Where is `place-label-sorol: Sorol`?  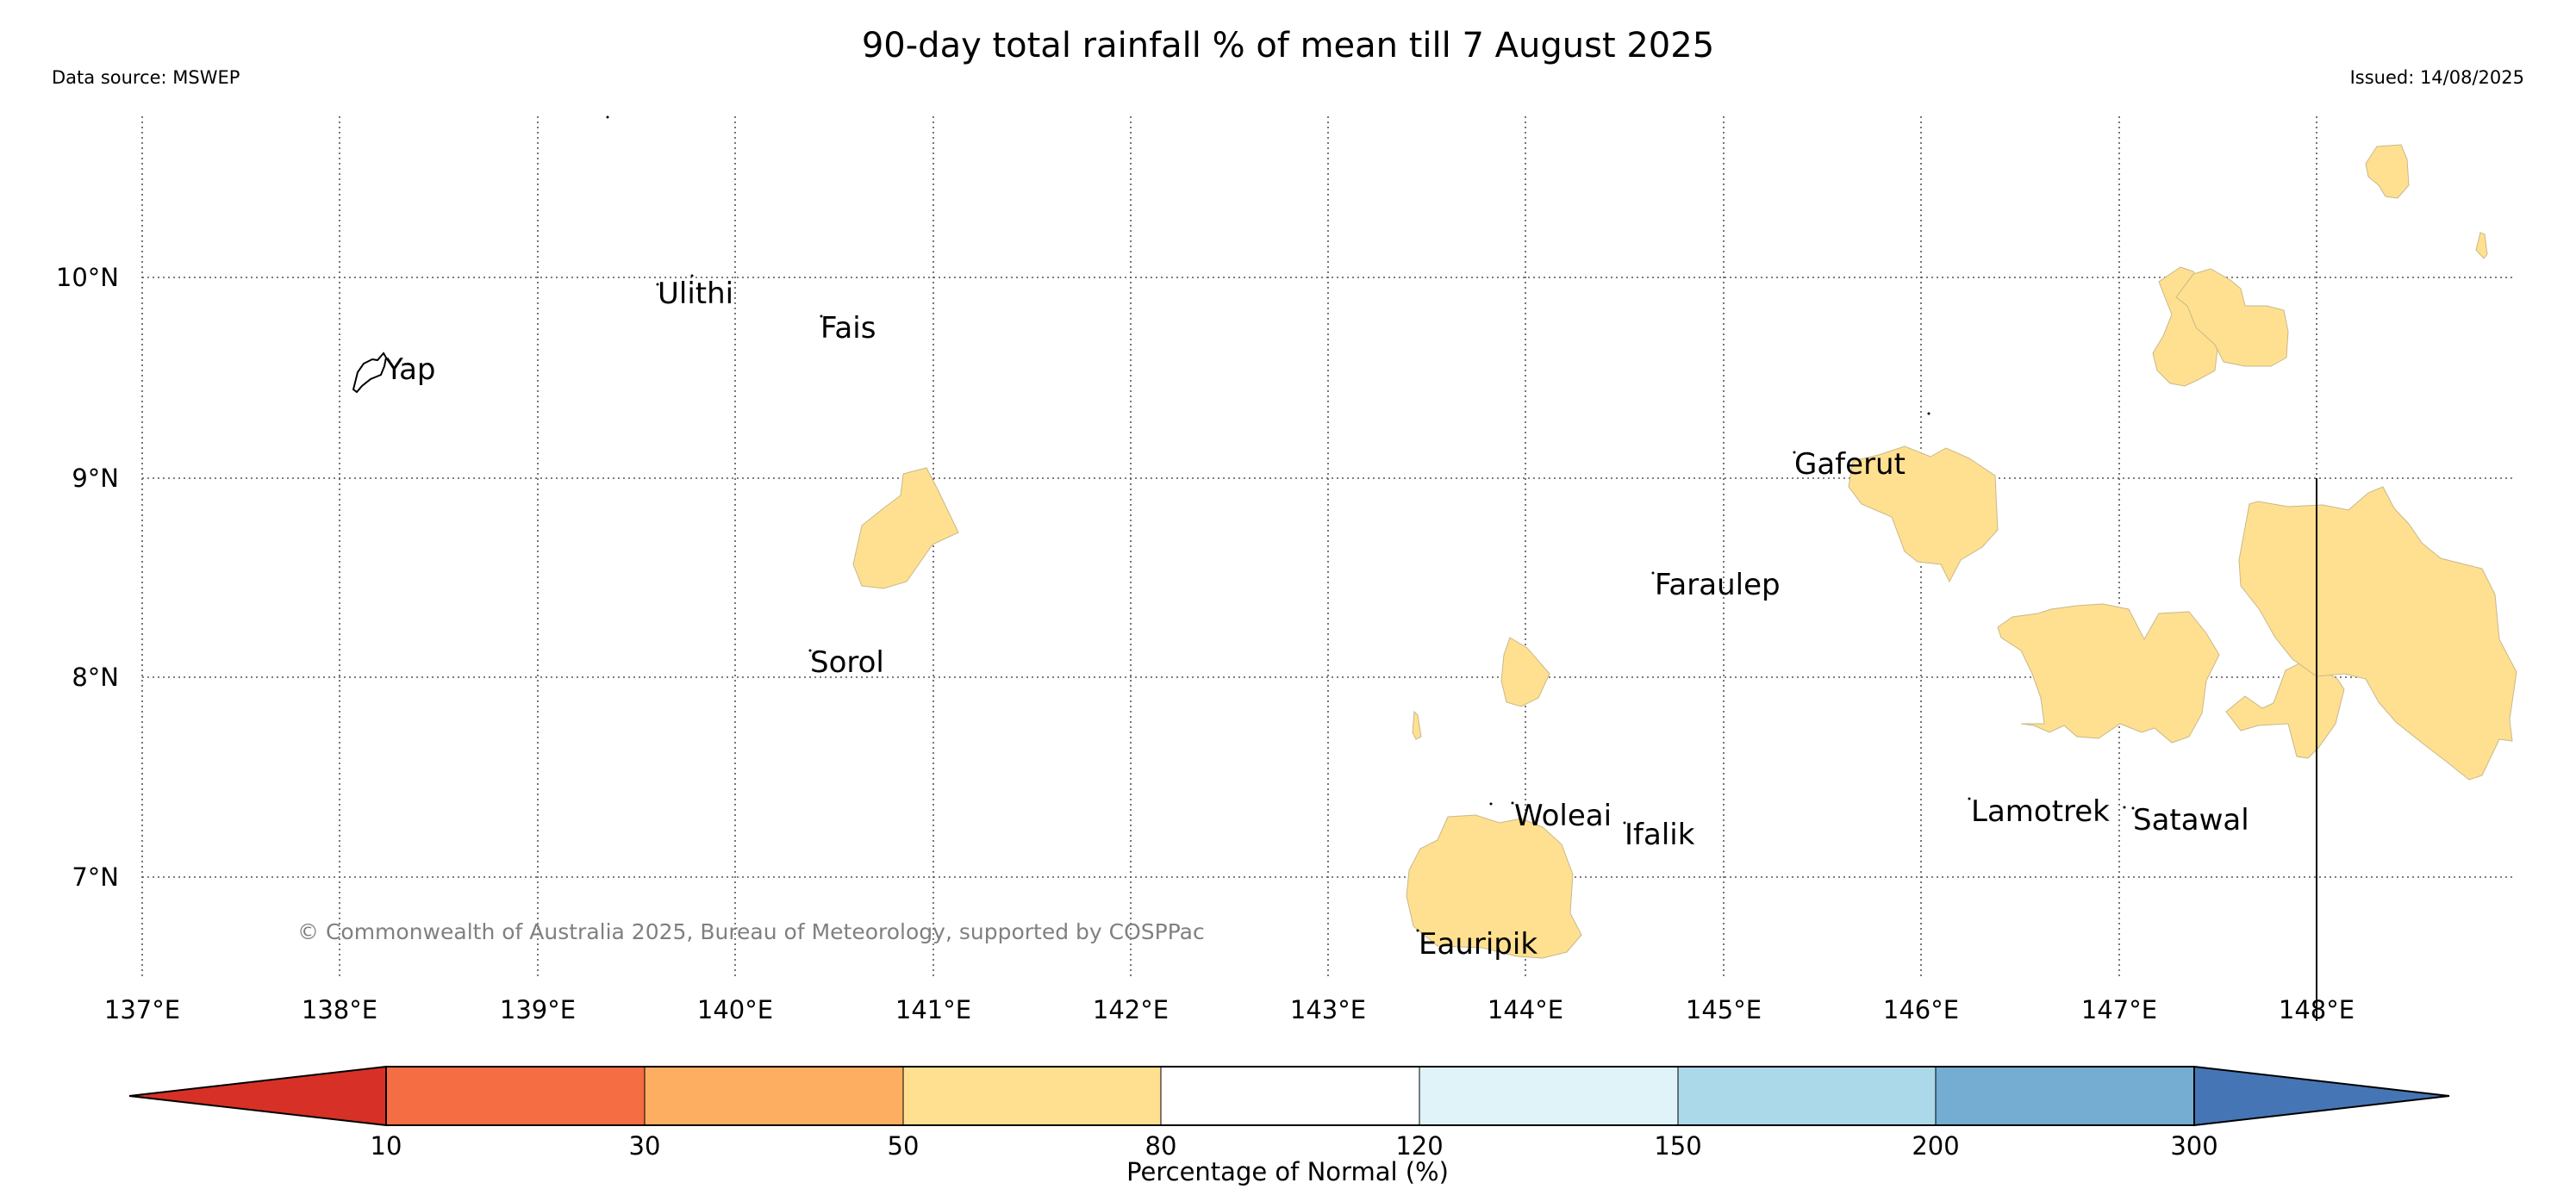
place-label-sorol: Sorol is located at coordinates (847, 662).